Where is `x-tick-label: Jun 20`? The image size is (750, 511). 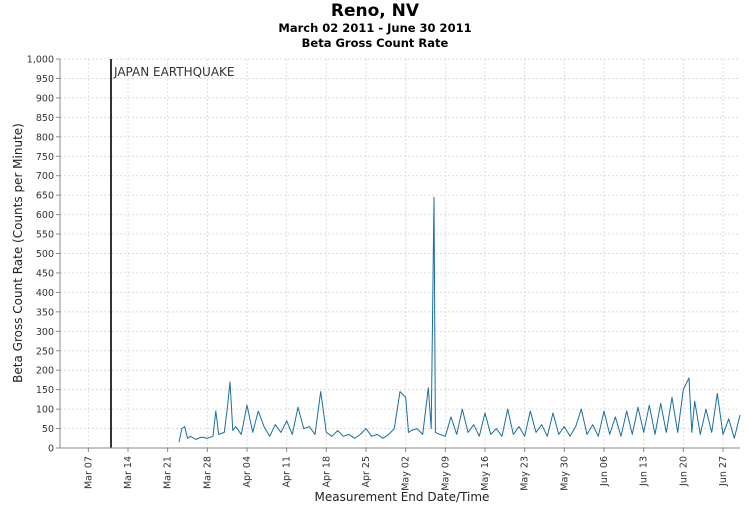 x-tick-label: Jun 20 is located at coordinates (683, 471).